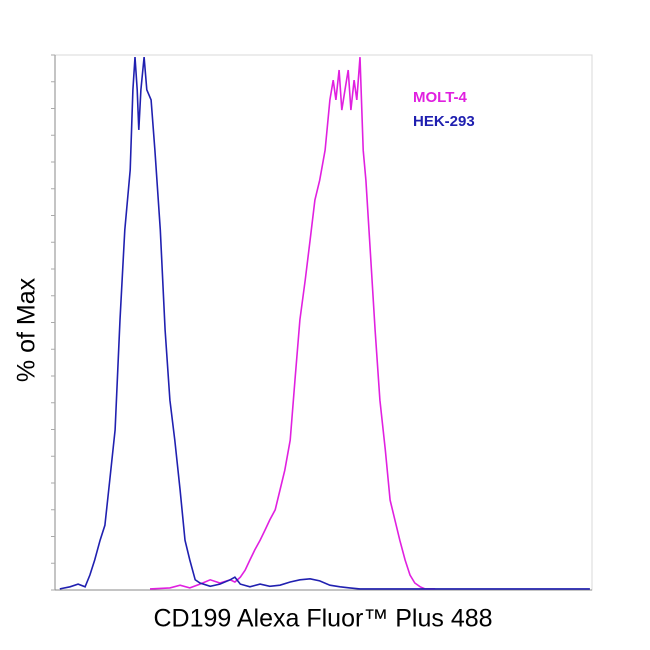 Image resolution: width=650 pixels, height=650 pixels. I want to click on legend-label: HEK-293, so click(444, 121).